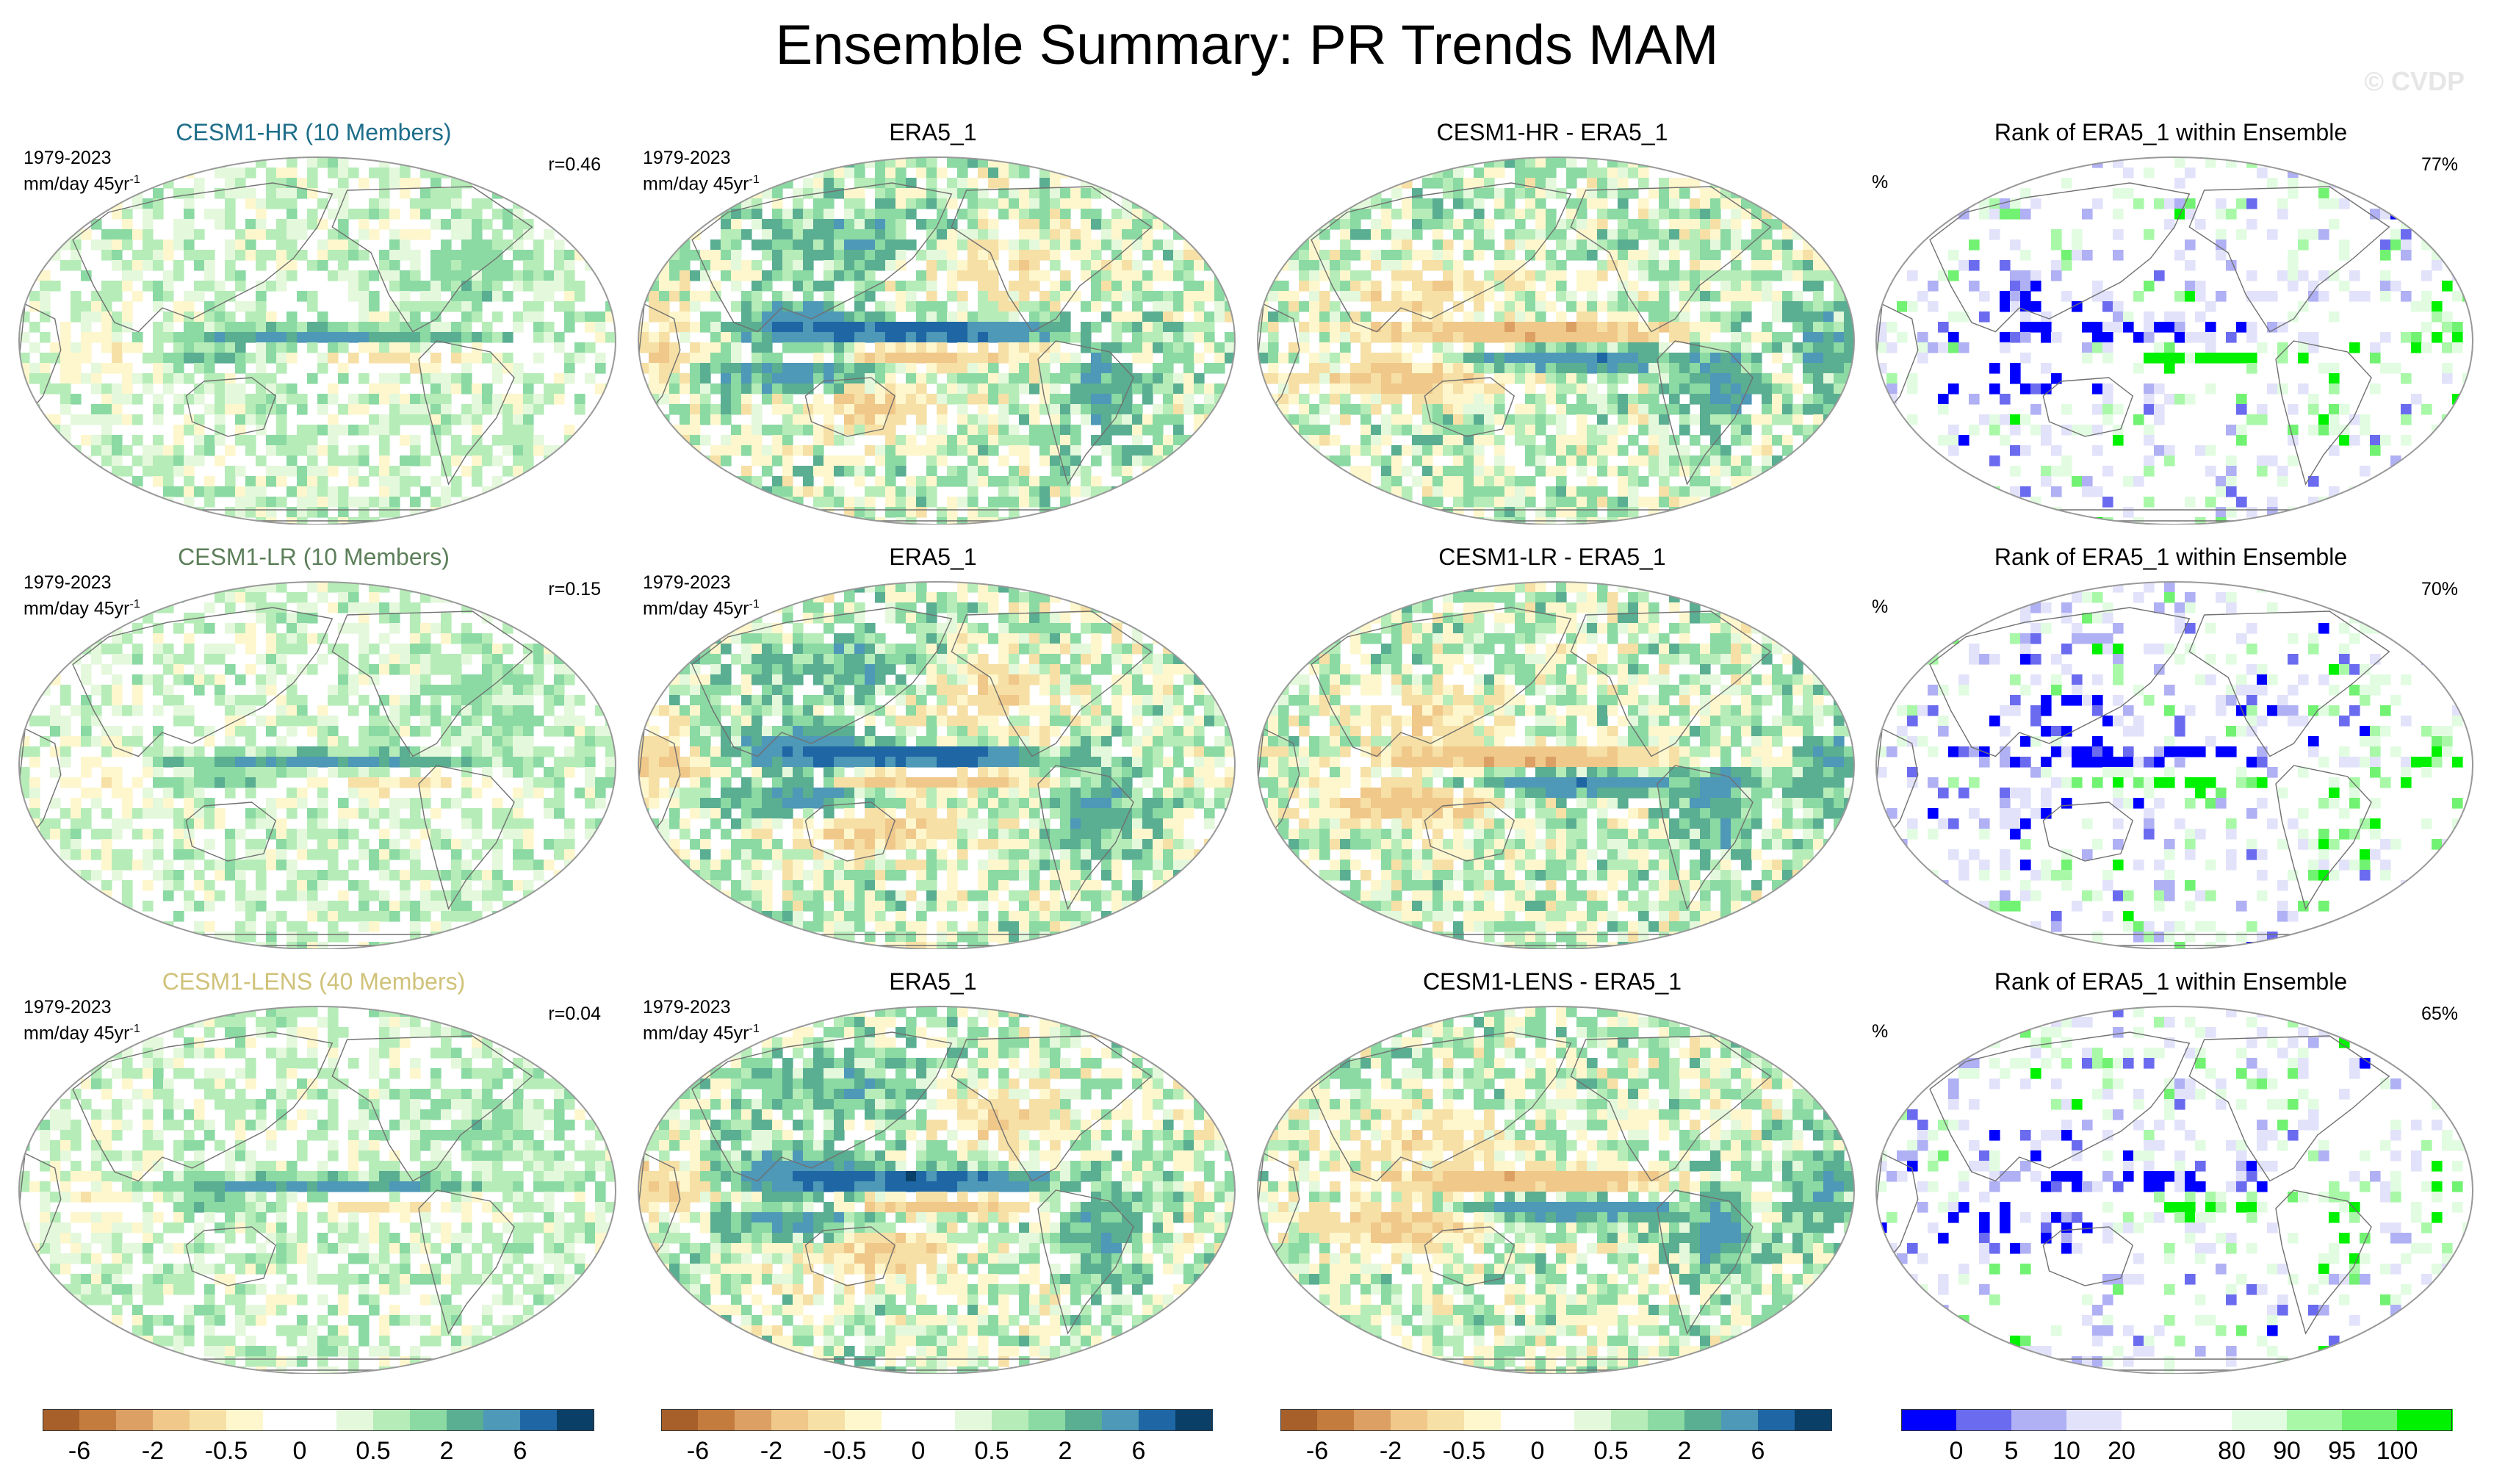  What do you see at coordinates (2287, 1451) in the screenshot?
I see `colorbar-tick-label: 90` at bounding box center [2287, 1451].